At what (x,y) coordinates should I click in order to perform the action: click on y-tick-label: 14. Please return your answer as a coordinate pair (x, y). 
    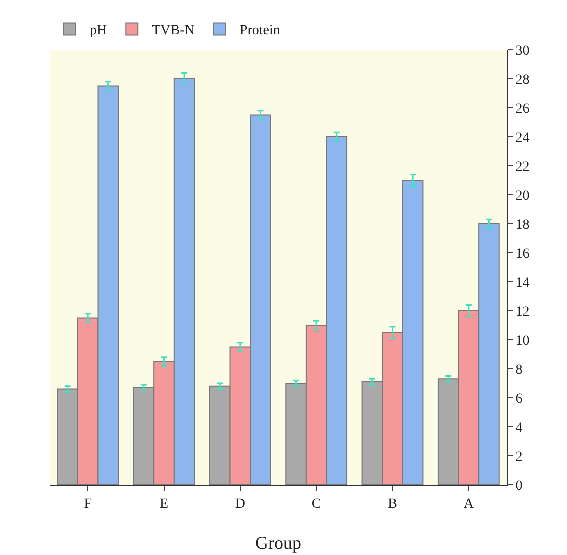
    Looking at the image, I should click on (523, 283).